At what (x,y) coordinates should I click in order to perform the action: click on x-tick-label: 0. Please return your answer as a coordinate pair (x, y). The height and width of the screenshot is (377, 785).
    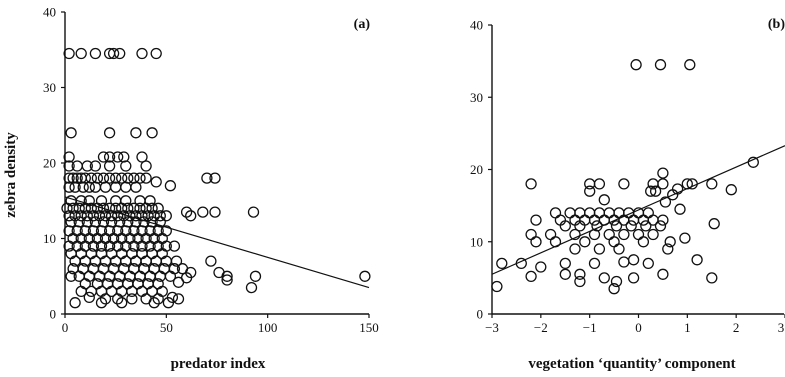
    Looking at the image, I should click on (638, 327).